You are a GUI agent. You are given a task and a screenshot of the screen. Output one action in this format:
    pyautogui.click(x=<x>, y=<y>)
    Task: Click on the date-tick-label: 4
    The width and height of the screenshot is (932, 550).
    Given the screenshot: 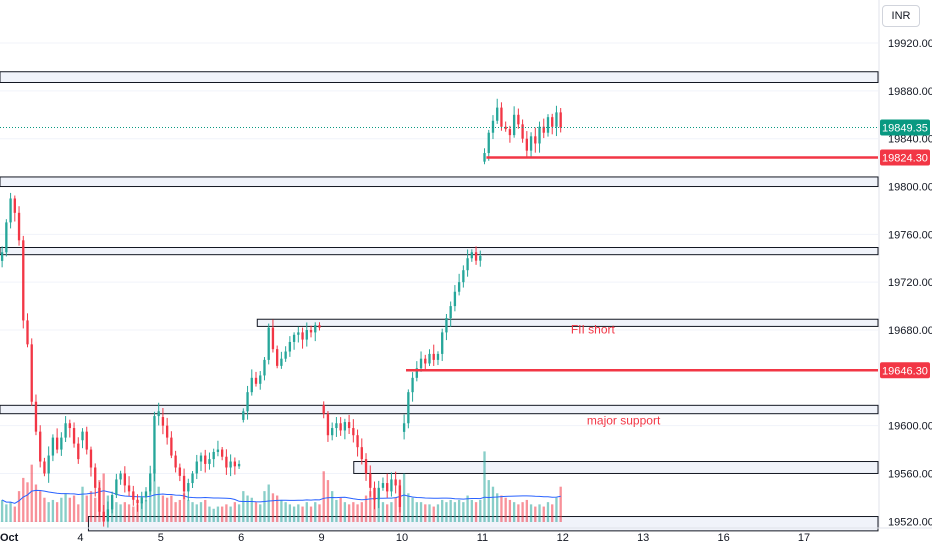 What is the action you would take?
    pyautogui.click(x=80, y=538)
    